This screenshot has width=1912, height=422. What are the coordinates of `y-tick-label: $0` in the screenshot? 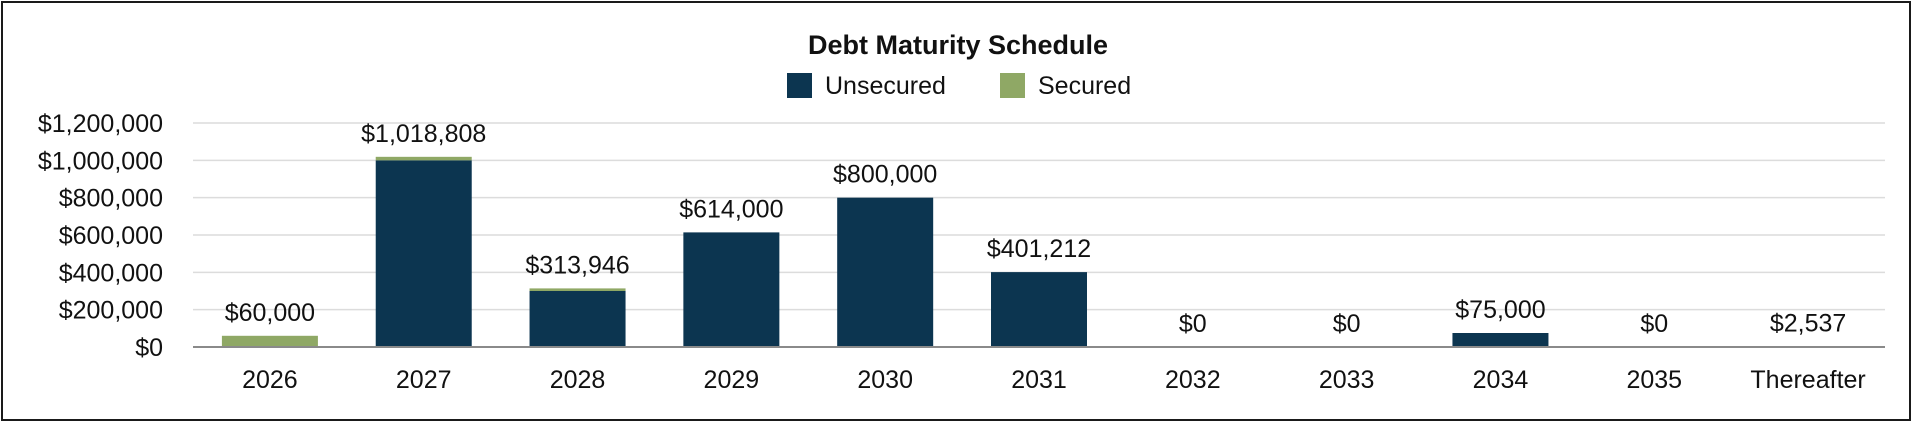 It's located at (149, 348).